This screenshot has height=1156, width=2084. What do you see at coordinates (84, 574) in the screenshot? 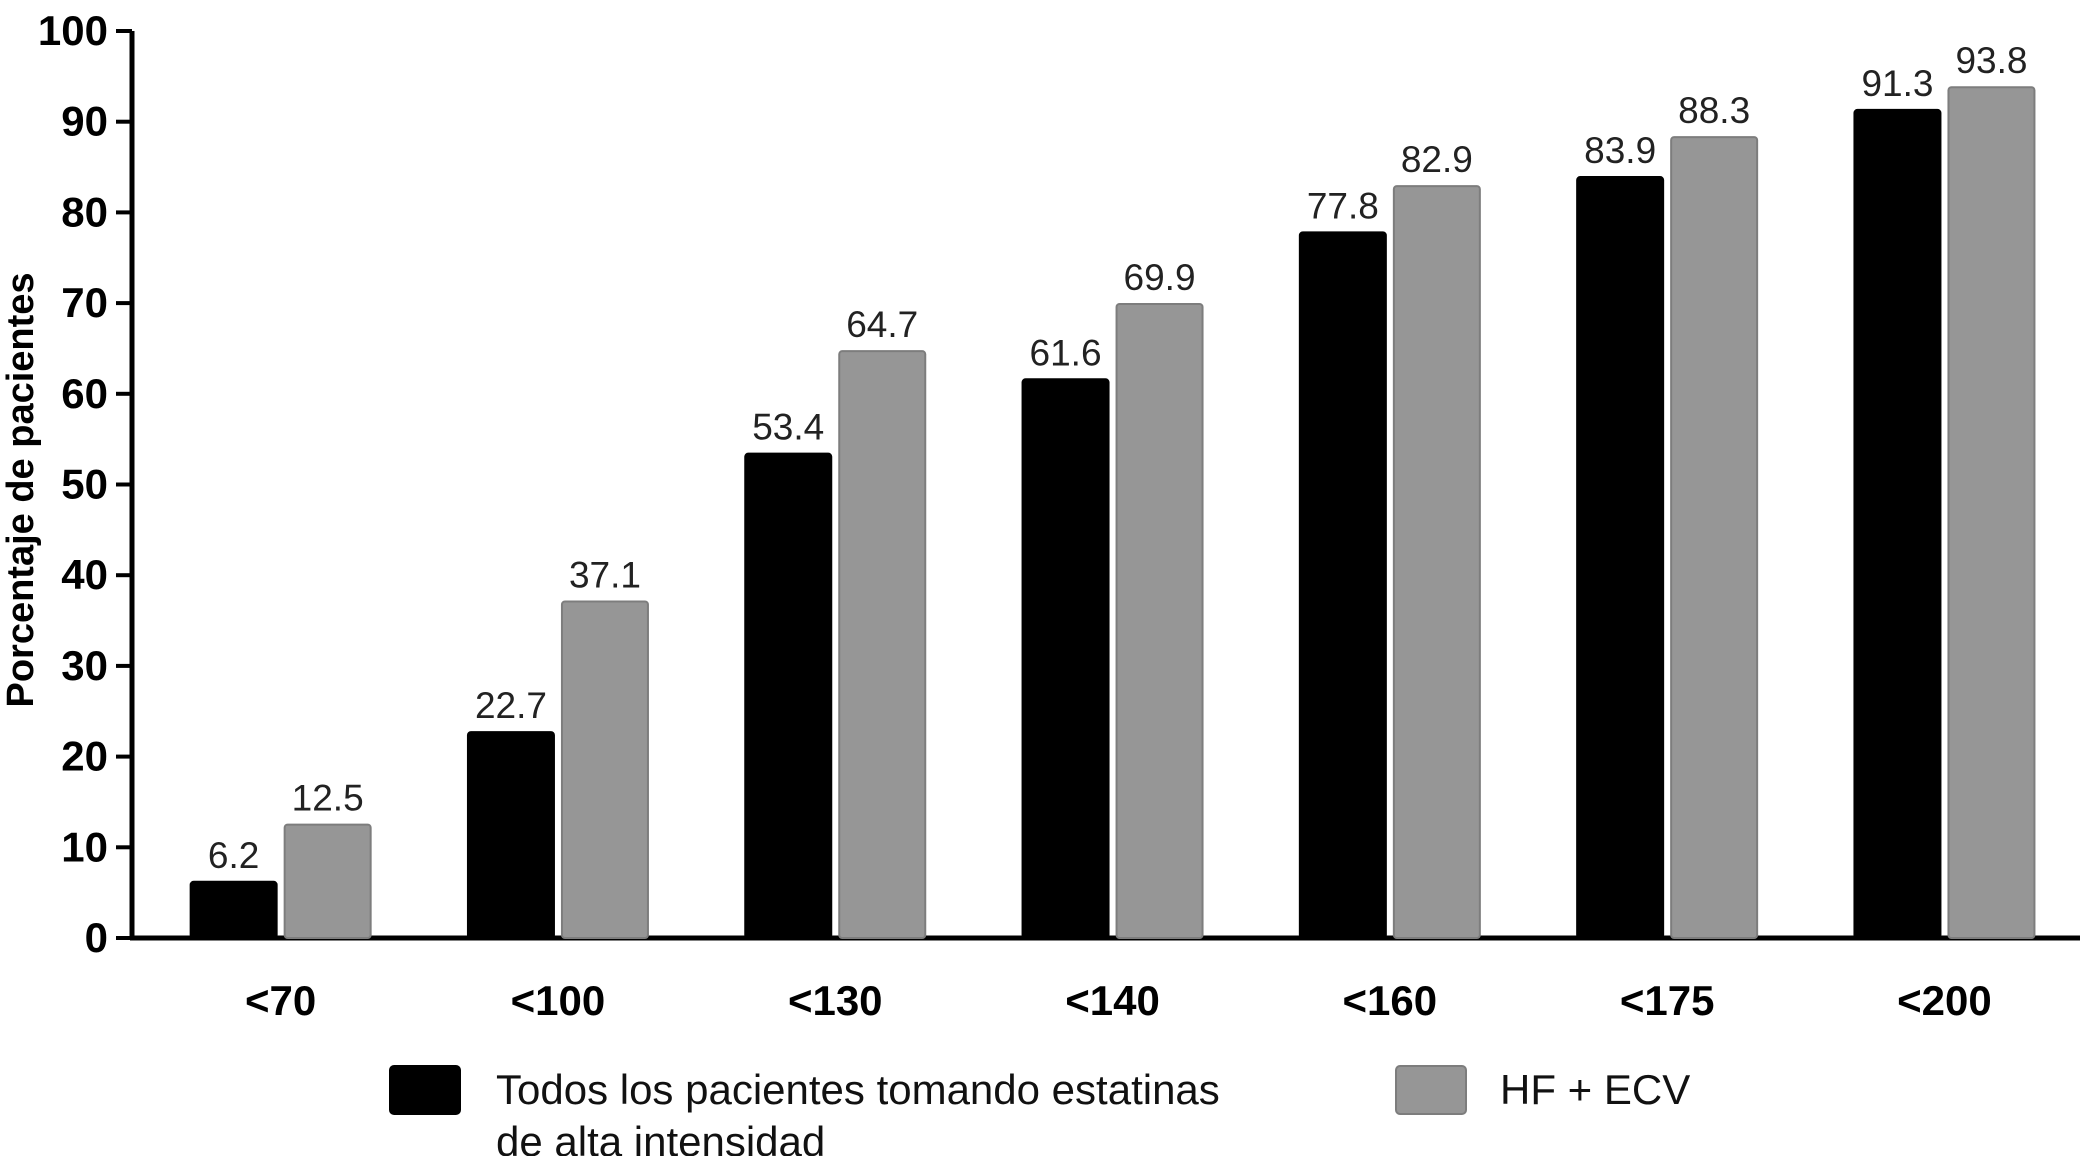
I see `y-tick-label: 40` at bounding box center [84, 574].